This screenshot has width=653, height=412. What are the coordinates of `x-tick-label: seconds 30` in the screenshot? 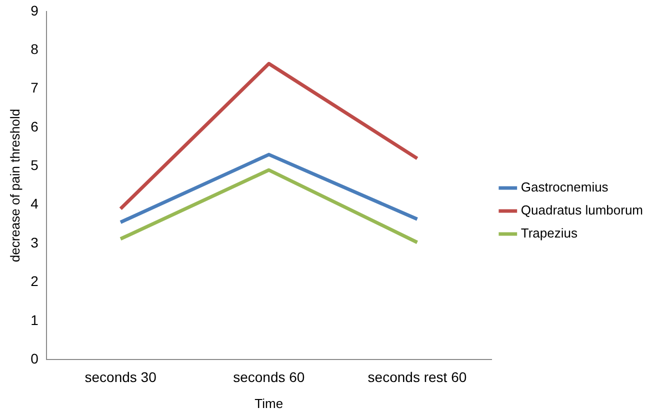 It's located at (120, 376).